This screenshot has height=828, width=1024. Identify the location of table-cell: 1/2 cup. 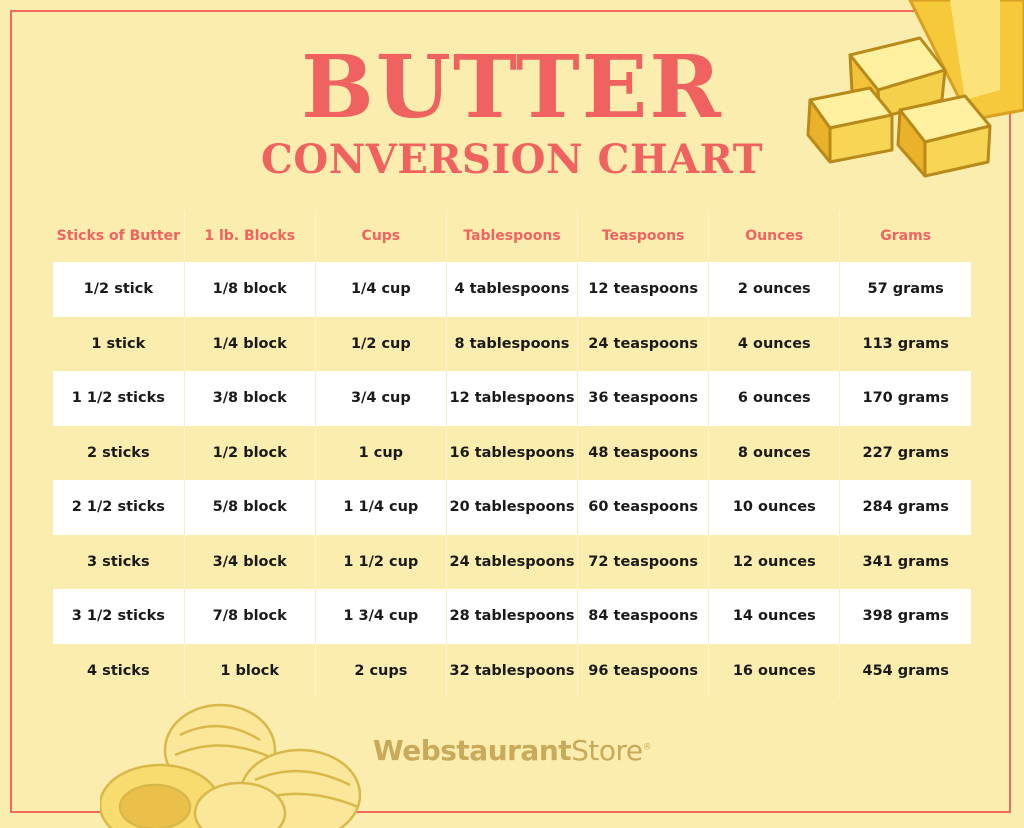
(380, 343).